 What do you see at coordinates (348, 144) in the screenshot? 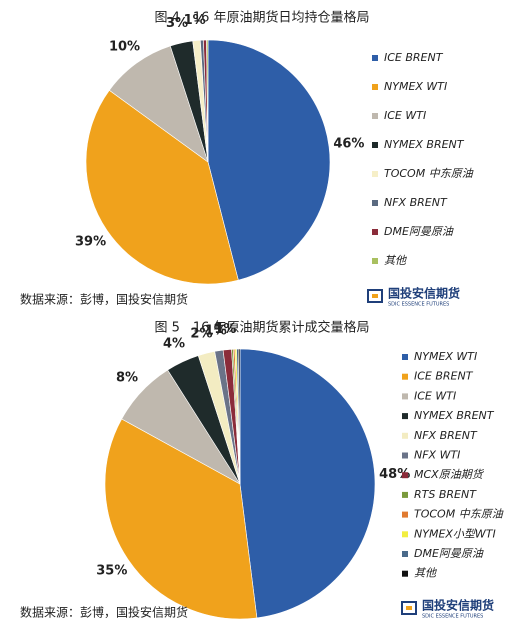
I see `data-label: 46%` at bounding box center [348, 144].